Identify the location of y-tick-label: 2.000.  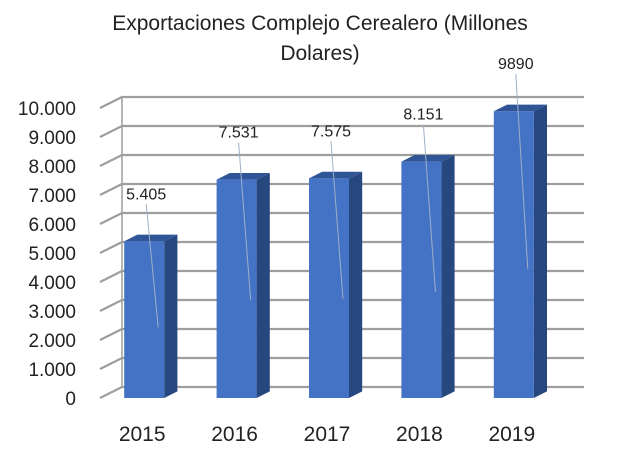
(52, 341).